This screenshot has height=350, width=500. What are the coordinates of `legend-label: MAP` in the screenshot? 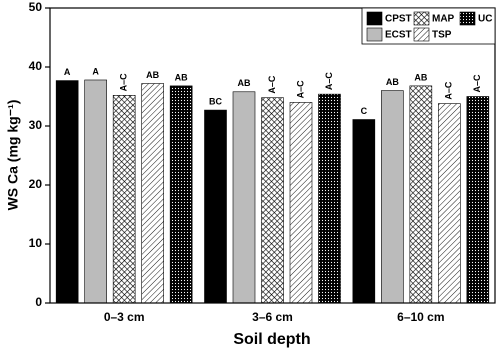 It's located at (443, 19).